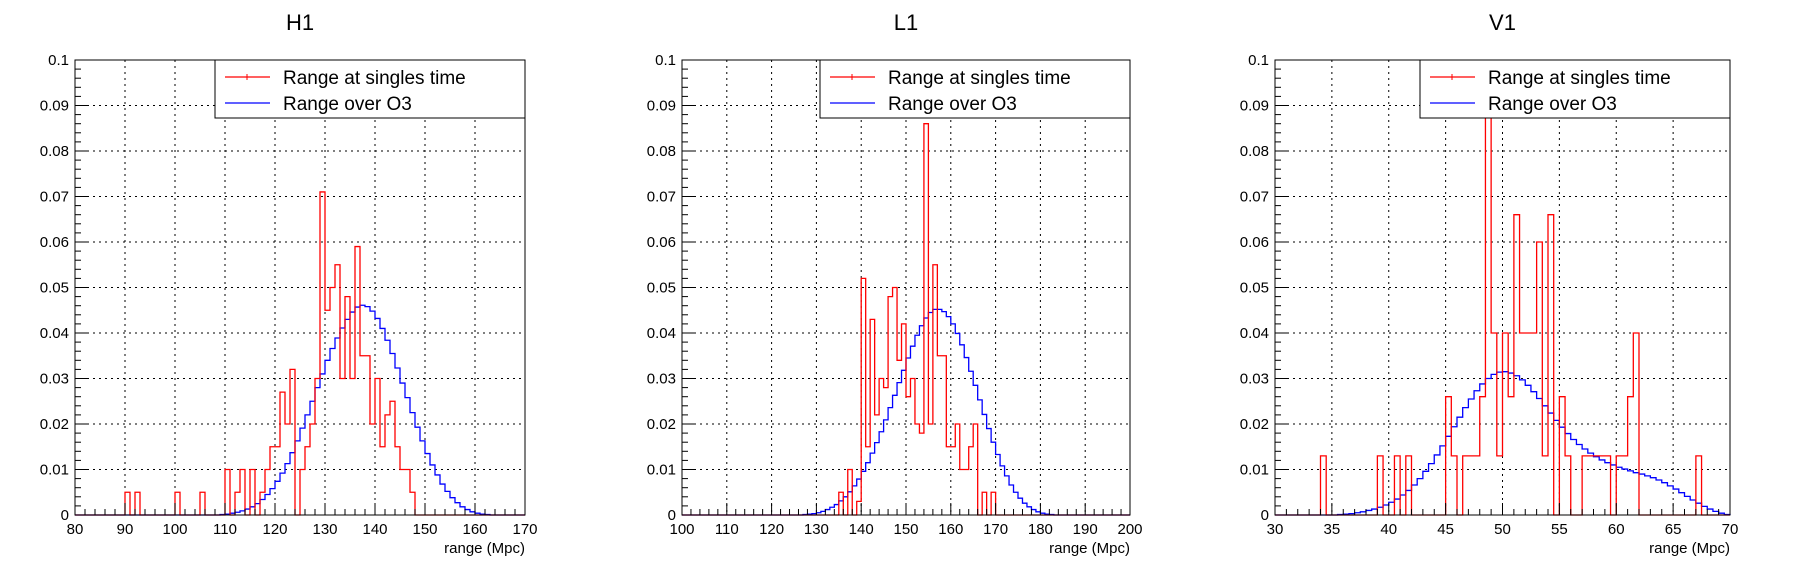 This screenshot has height=576, width=1798. I want to click on x-tick-label: 70, so click(1730, 529).